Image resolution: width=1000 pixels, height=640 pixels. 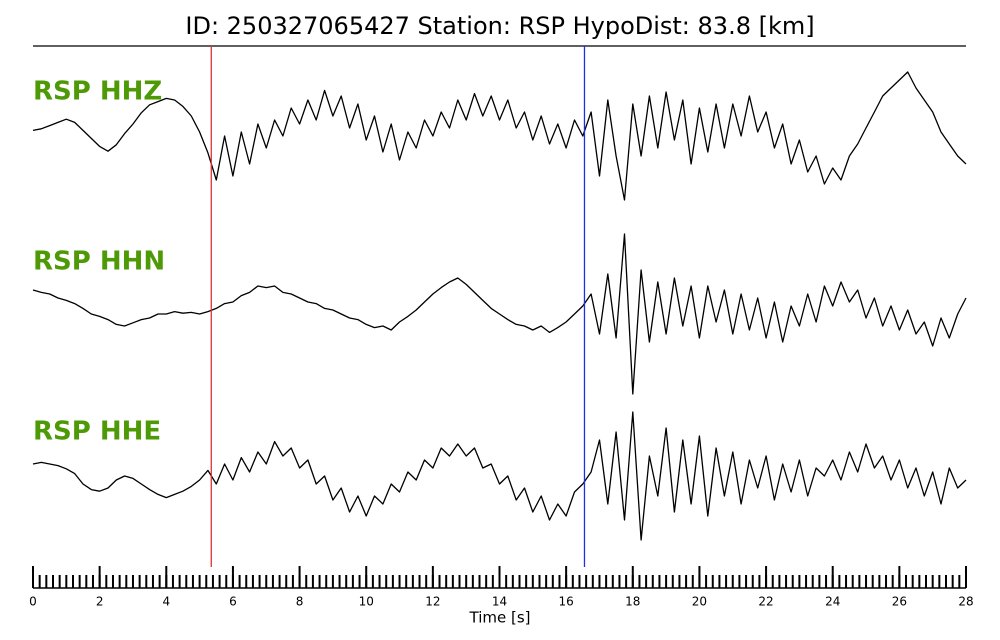 What do you see at coordinates (765, 602) in the screenshot?
I see `x-tick-label: 22` at bounding box center [765, 602].